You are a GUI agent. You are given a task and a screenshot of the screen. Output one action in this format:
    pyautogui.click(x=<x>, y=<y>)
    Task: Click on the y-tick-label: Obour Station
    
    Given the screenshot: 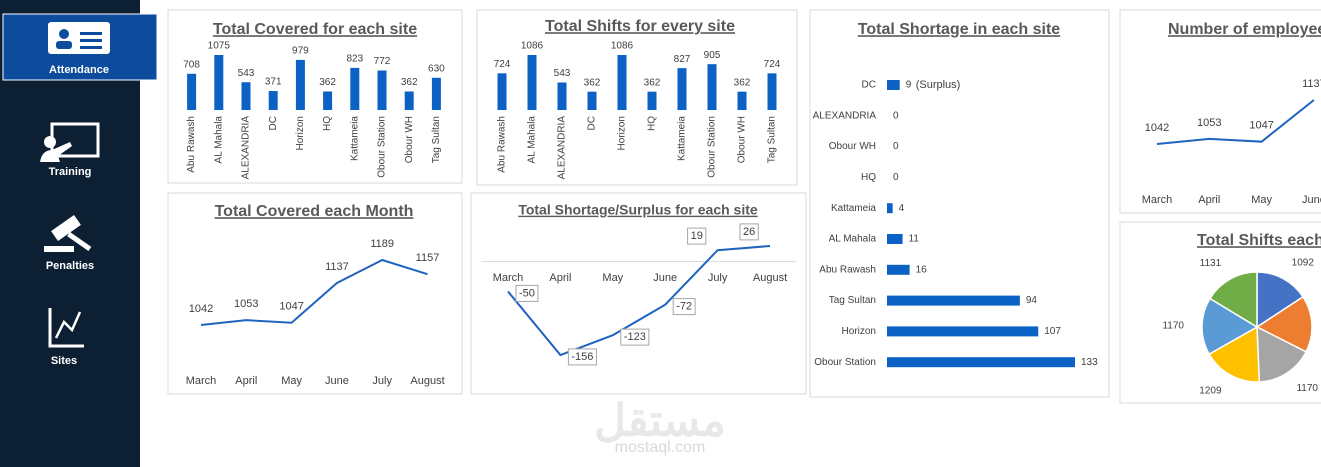 What is the action you would take?
    pyautogui.click(x=845, y=362)
    